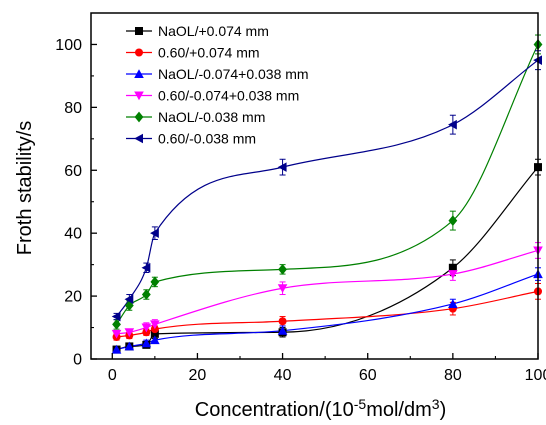 This screenshot has width=546, height=425. I want to click on legend-label: NaOL/-0.038 mm, so click(211, 117).